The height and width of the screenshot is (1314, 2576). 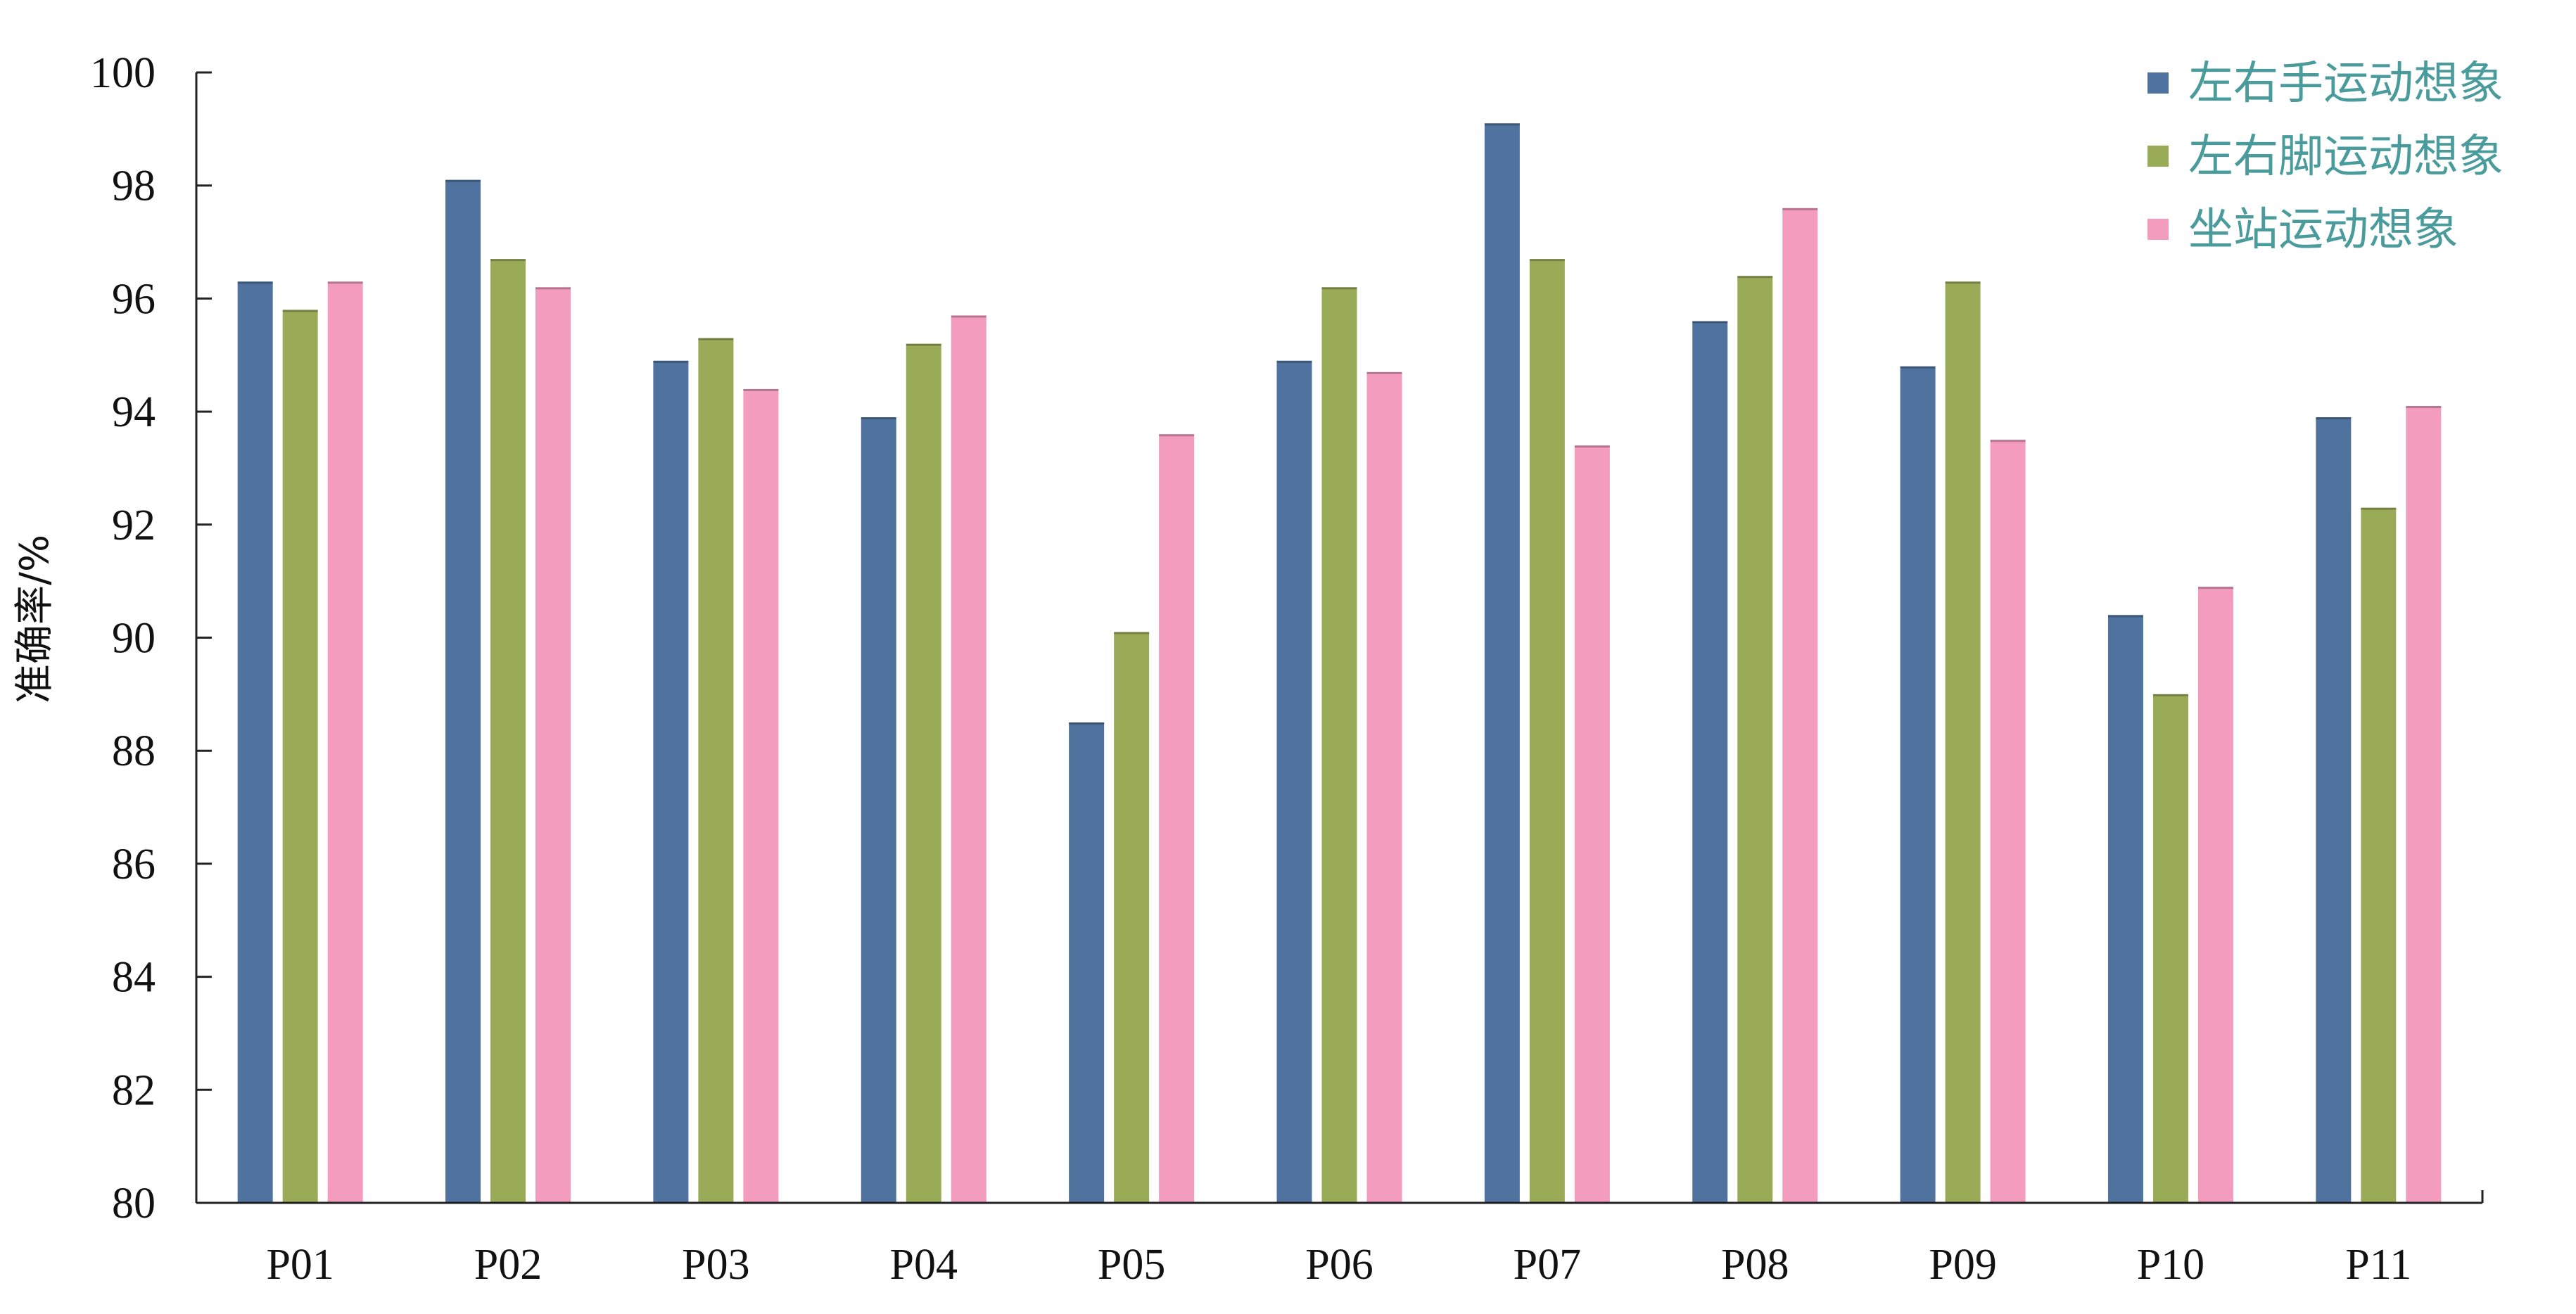 What do you see at coordinates (134, 864) in the screenshot?
I see `y-tick-label-86: 86` at bounding box center [134, 864].